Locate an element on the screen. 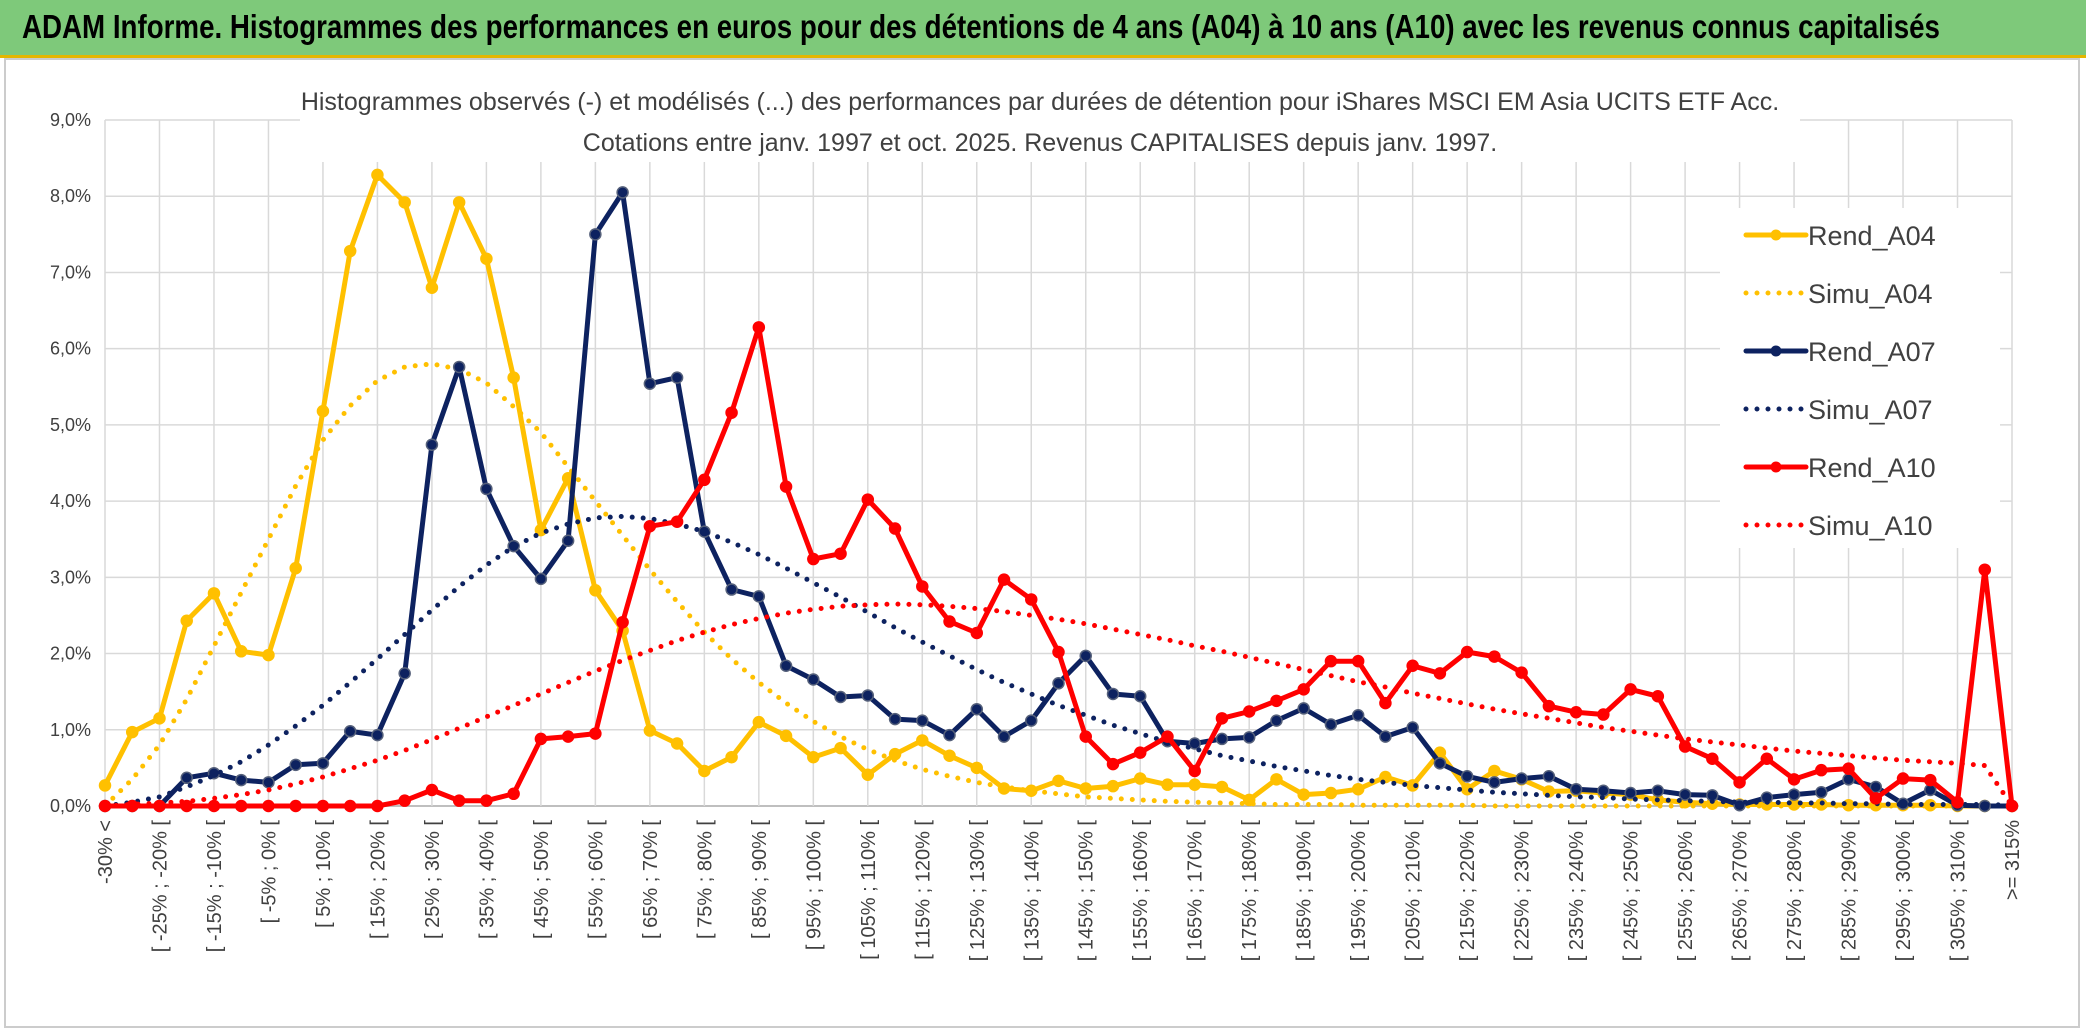  y-tick-label: 8,0% is located at coordinates (70, 196).